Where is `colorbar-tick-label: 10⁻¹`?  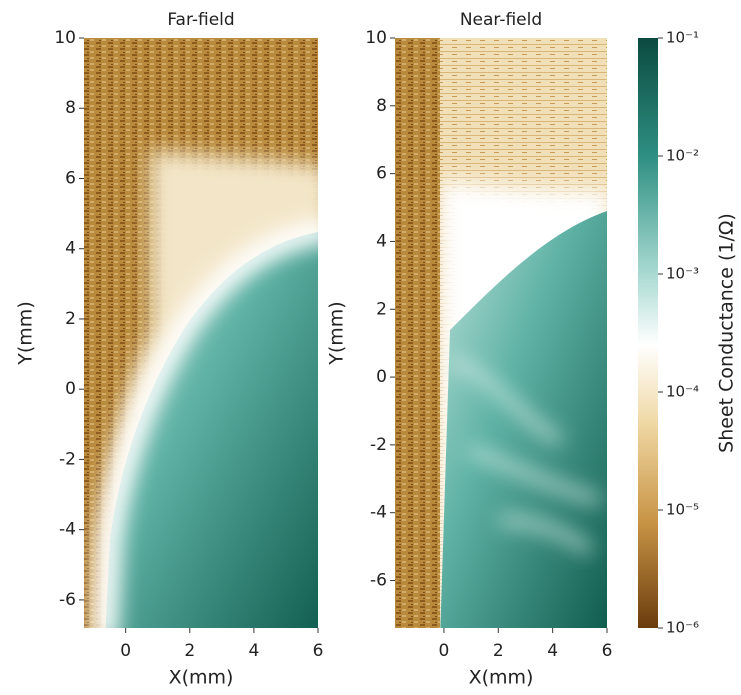
colorbar-tick-label: 10⁻¹ is located at coordinates (682, 38).